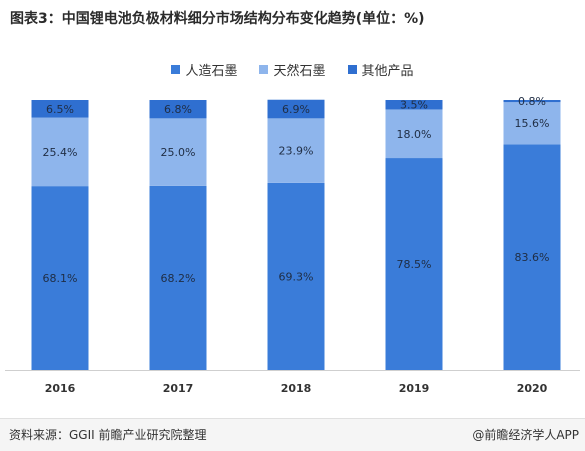 Image resolution: width=585 pixels, height=451 pixels. What do you see at coordinates (178, 388) in the screenshot?
I see `x-tick-label-2017: 2017` at bounding box center [178, 388].